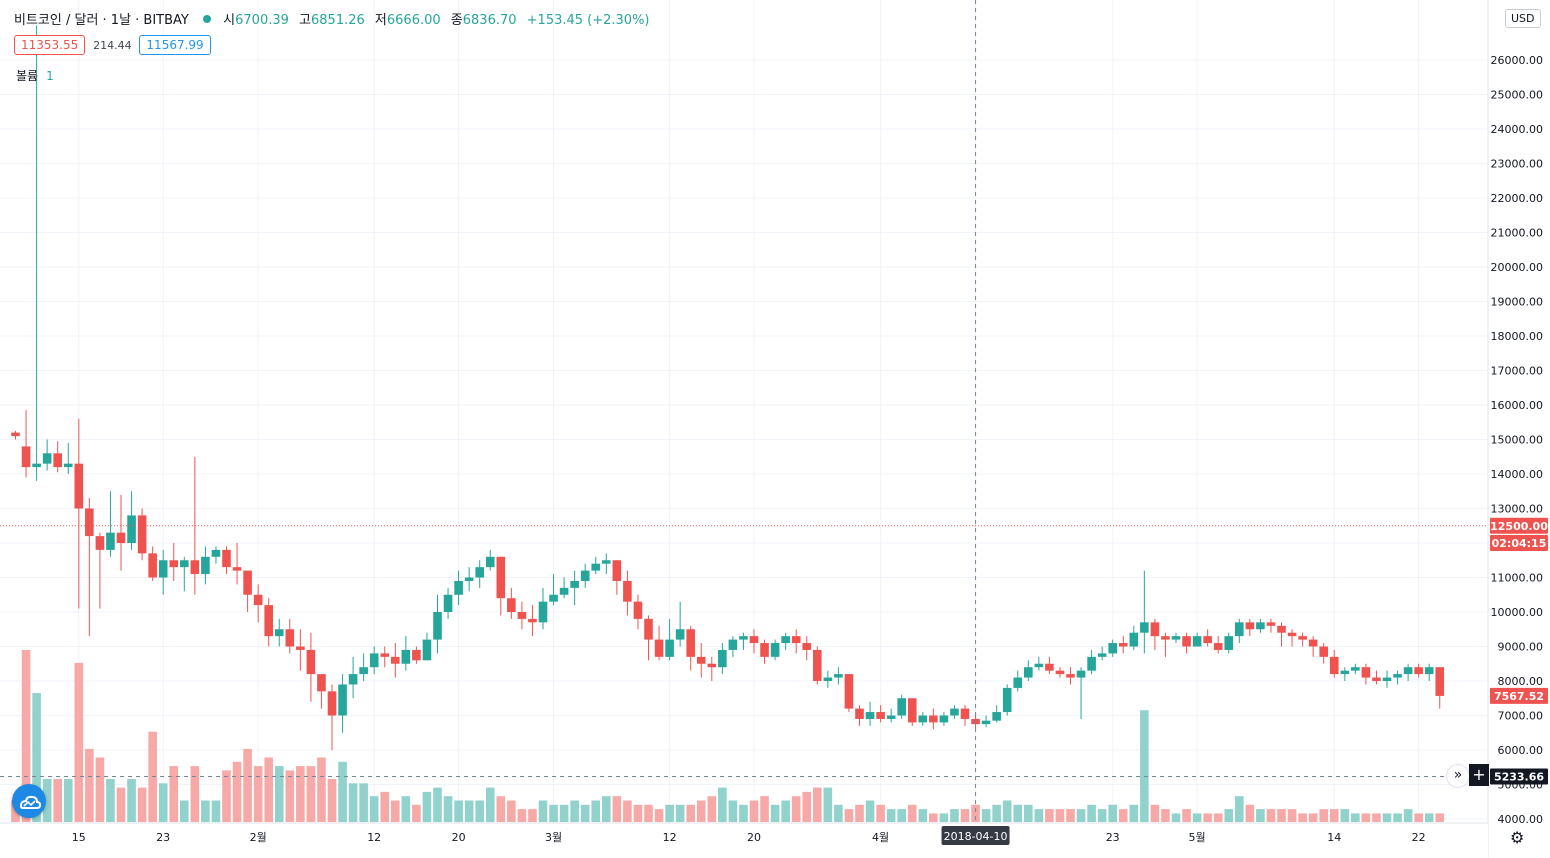 Image resolution: width=1550 pixels, height=858 pixels. What do you see at coordinates (489, 20) in the screenshot?
I see `close-value: 6836.70` at bounding box center [489, 20].